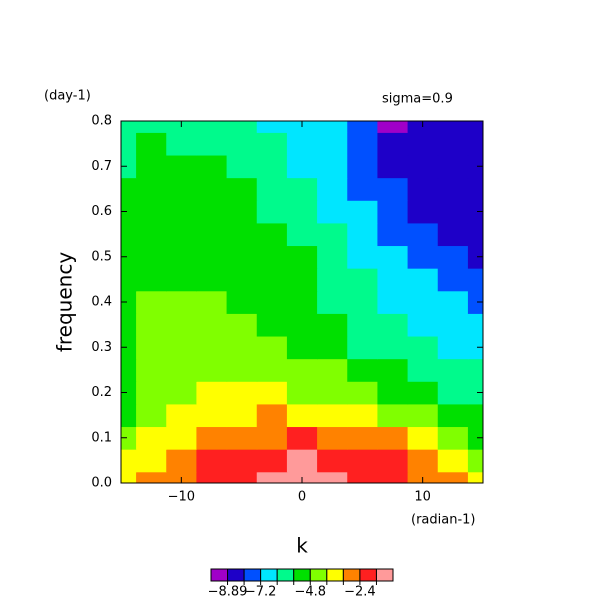 Image resolution: width=604 pixels, height=604 pixels. What do you see at coordinates (101, 121) in the screenshot?
I see `y-tick-label: 0.8` at bounding box center [101, 121].